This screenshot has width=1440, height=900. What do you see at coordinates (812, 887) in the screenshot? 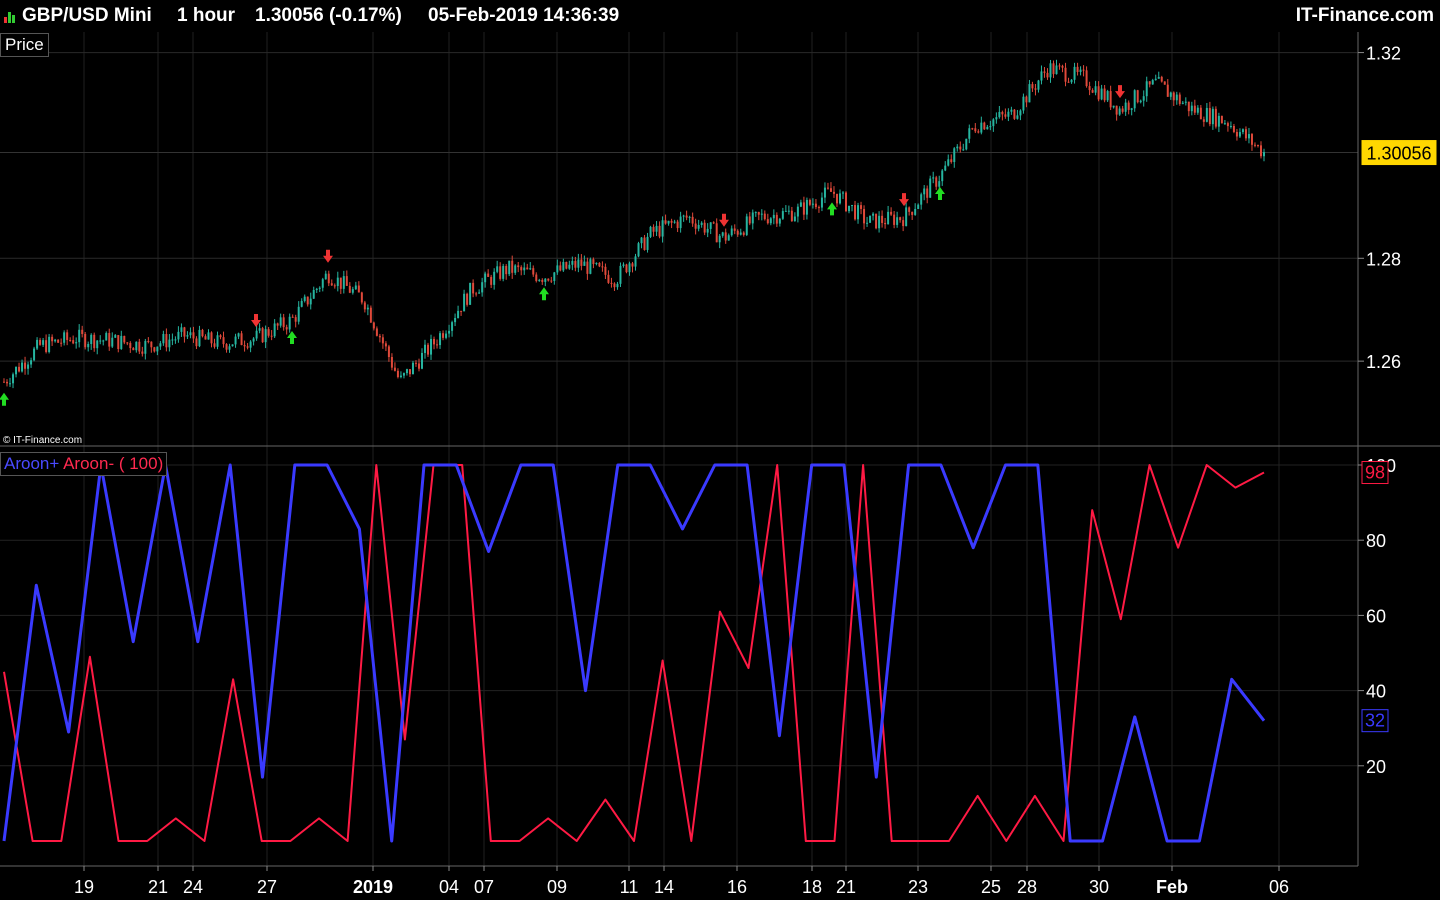
I see `x-tick-label: 18` at bounding box center [812, 887].